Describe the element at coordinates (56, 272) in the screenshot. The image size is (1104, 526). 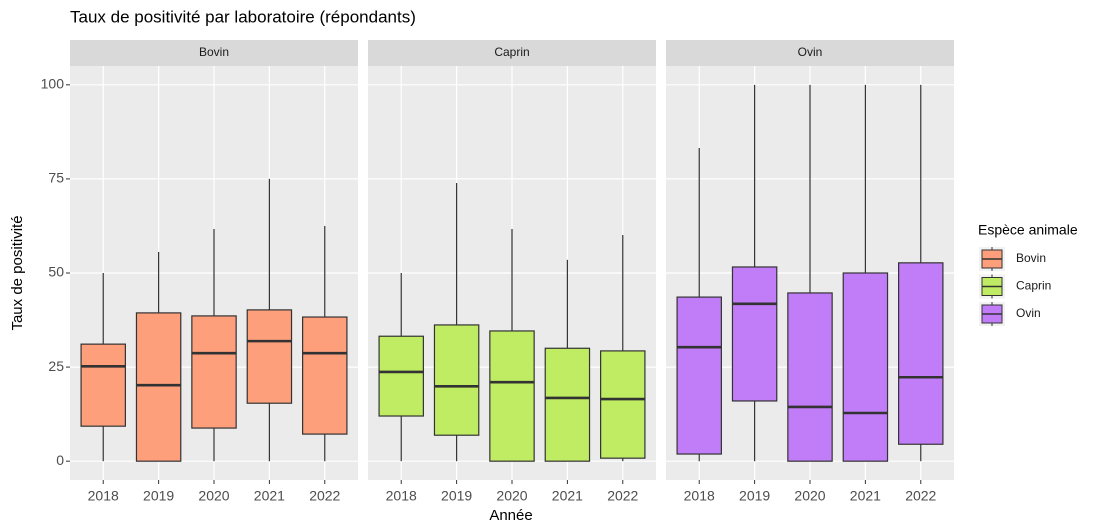
I see `y-tick-label: 50` at that location.